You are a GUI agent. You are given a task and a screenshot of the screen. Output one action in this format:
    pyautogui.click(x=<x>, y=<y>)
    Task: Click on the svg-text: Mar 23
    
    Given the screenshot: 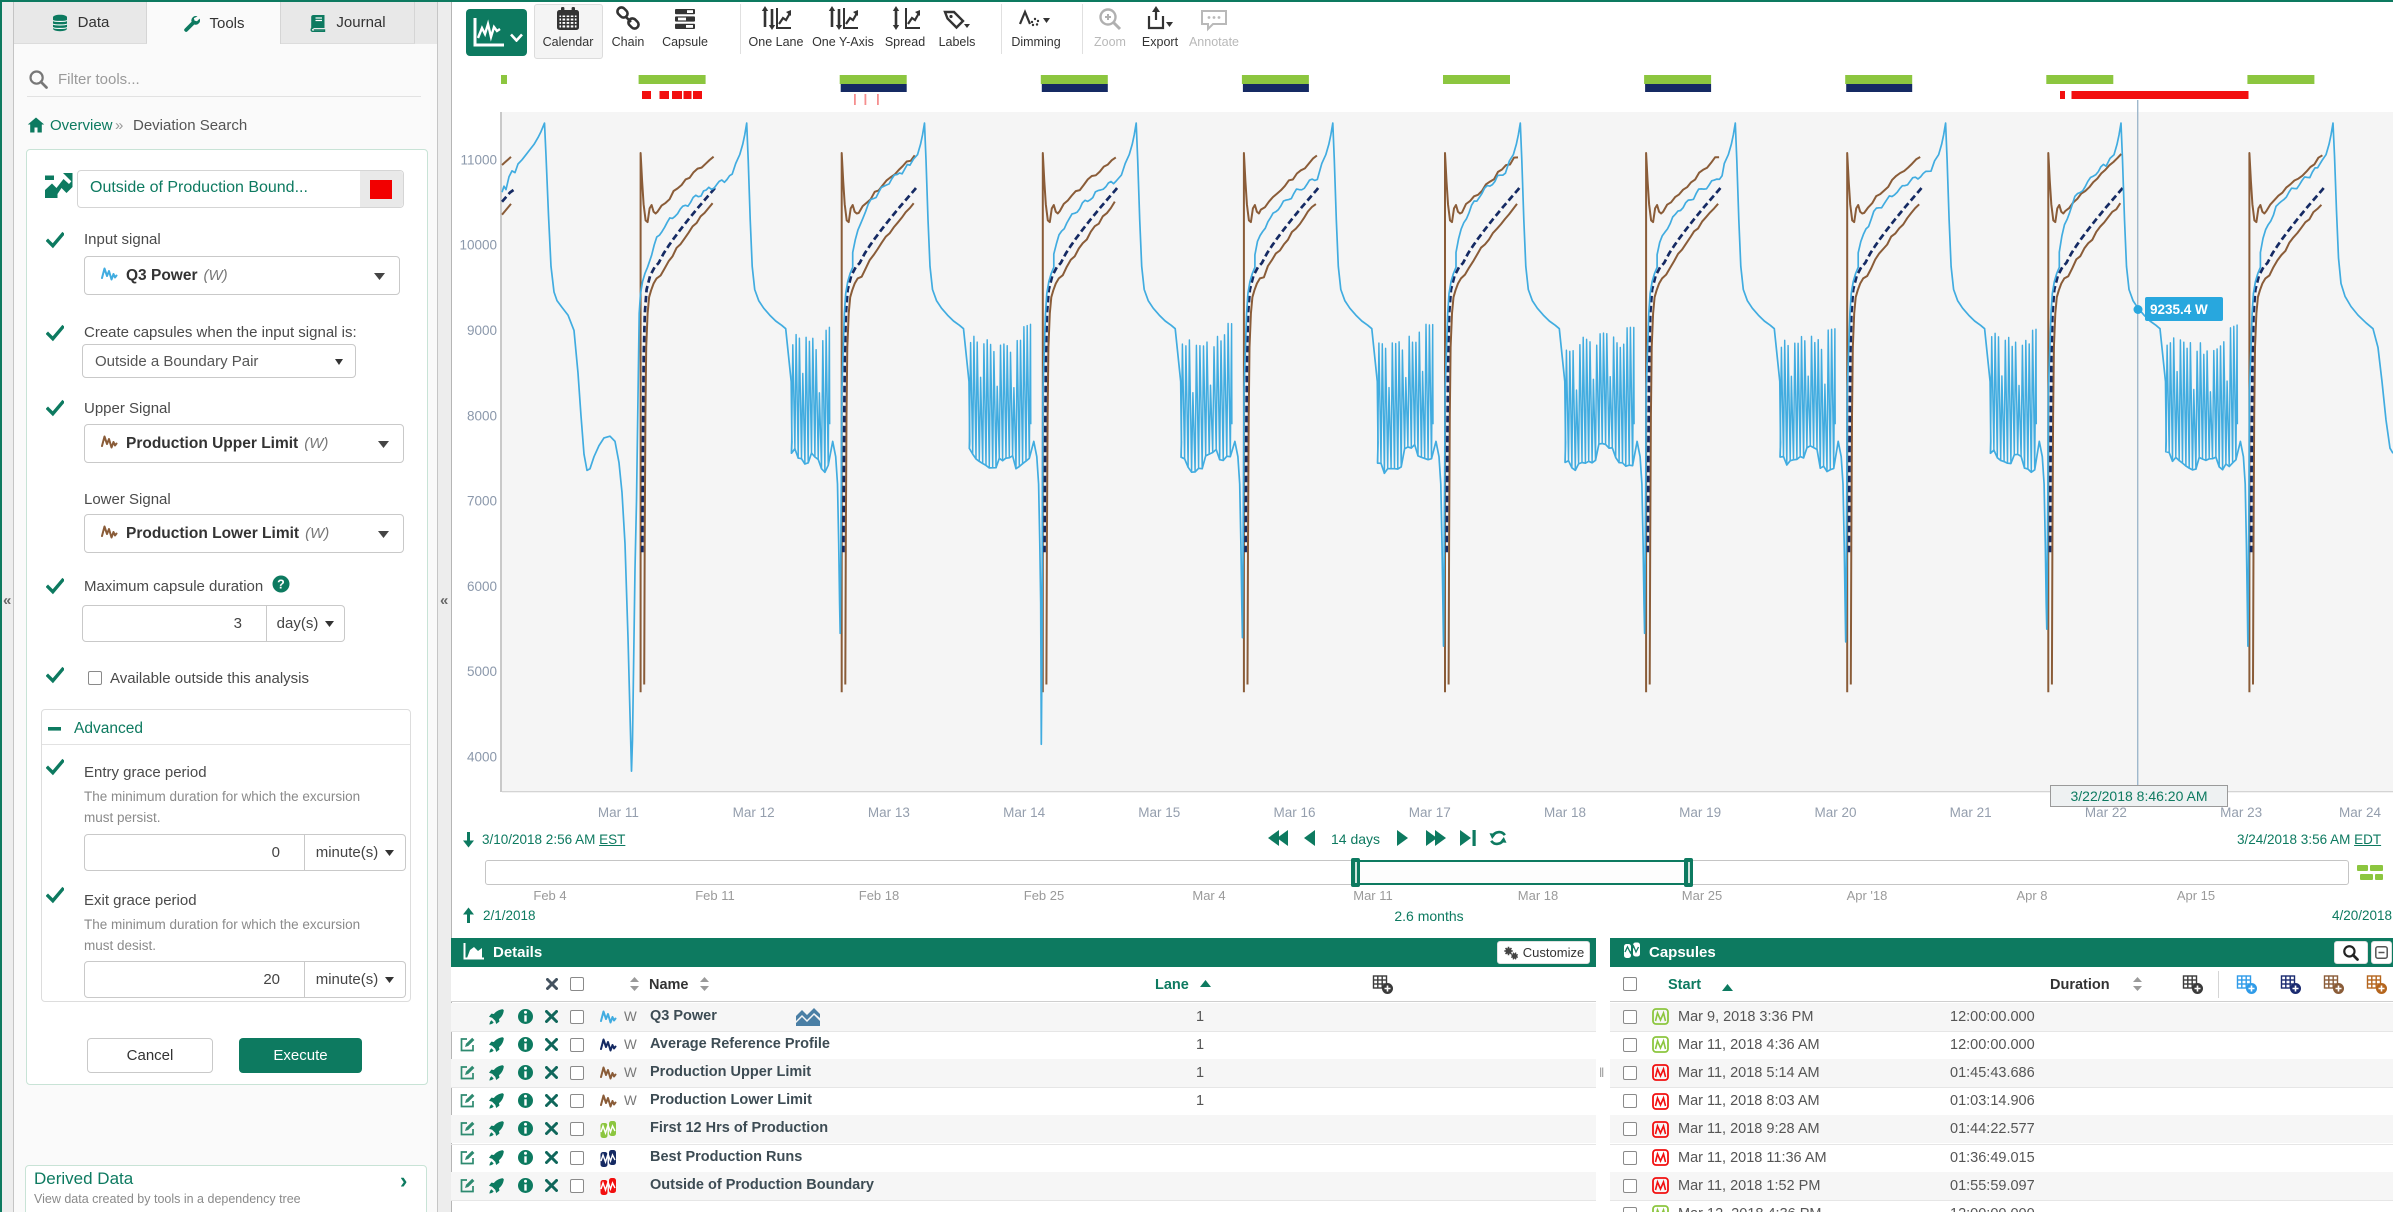 What is the action you would take?
    pyautogui.click(x=2241, y=812)
    